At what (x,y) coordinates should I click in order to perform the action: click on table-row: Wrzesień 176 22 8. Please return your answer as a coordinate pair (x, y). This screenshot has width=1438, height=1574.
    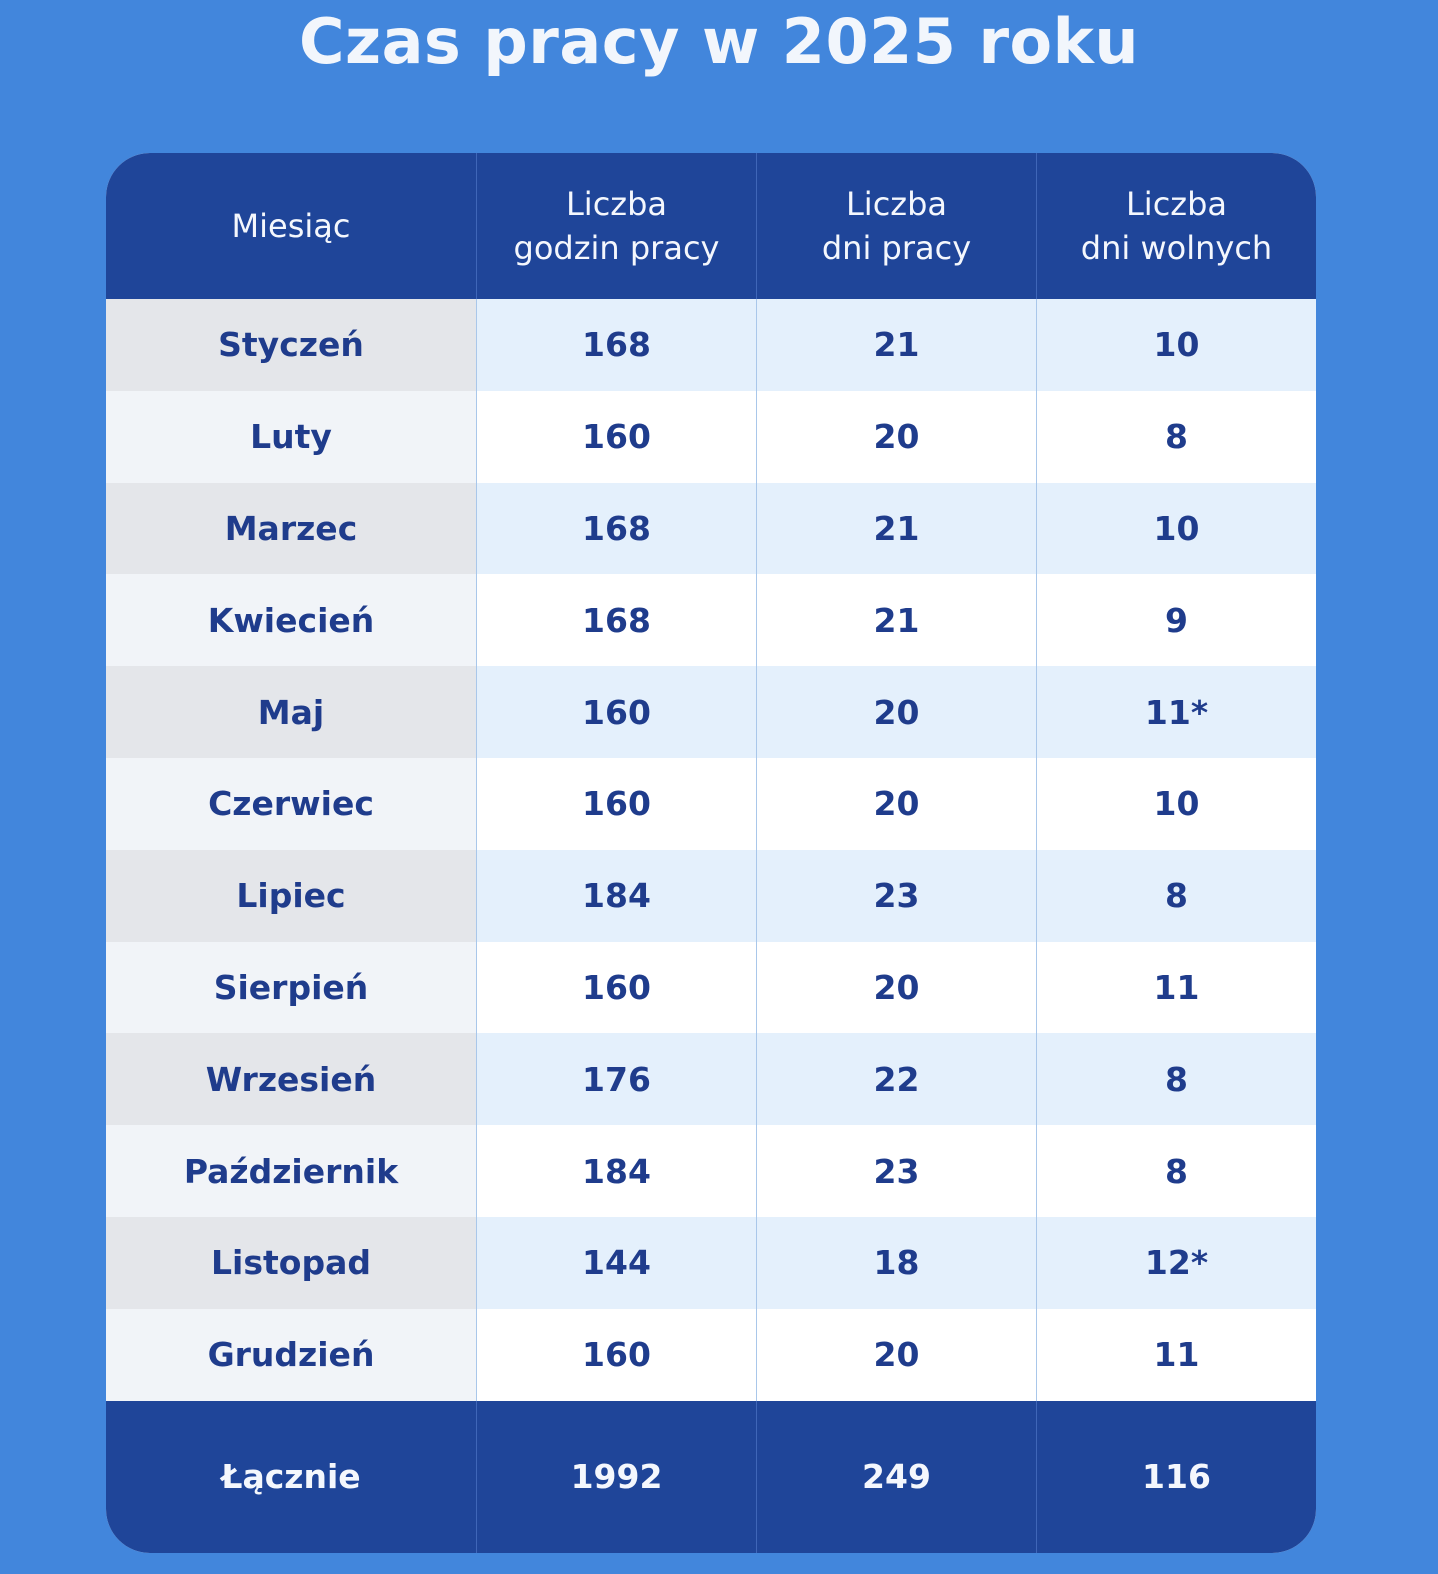
    Looking at the image, I should click on (711, 1079).